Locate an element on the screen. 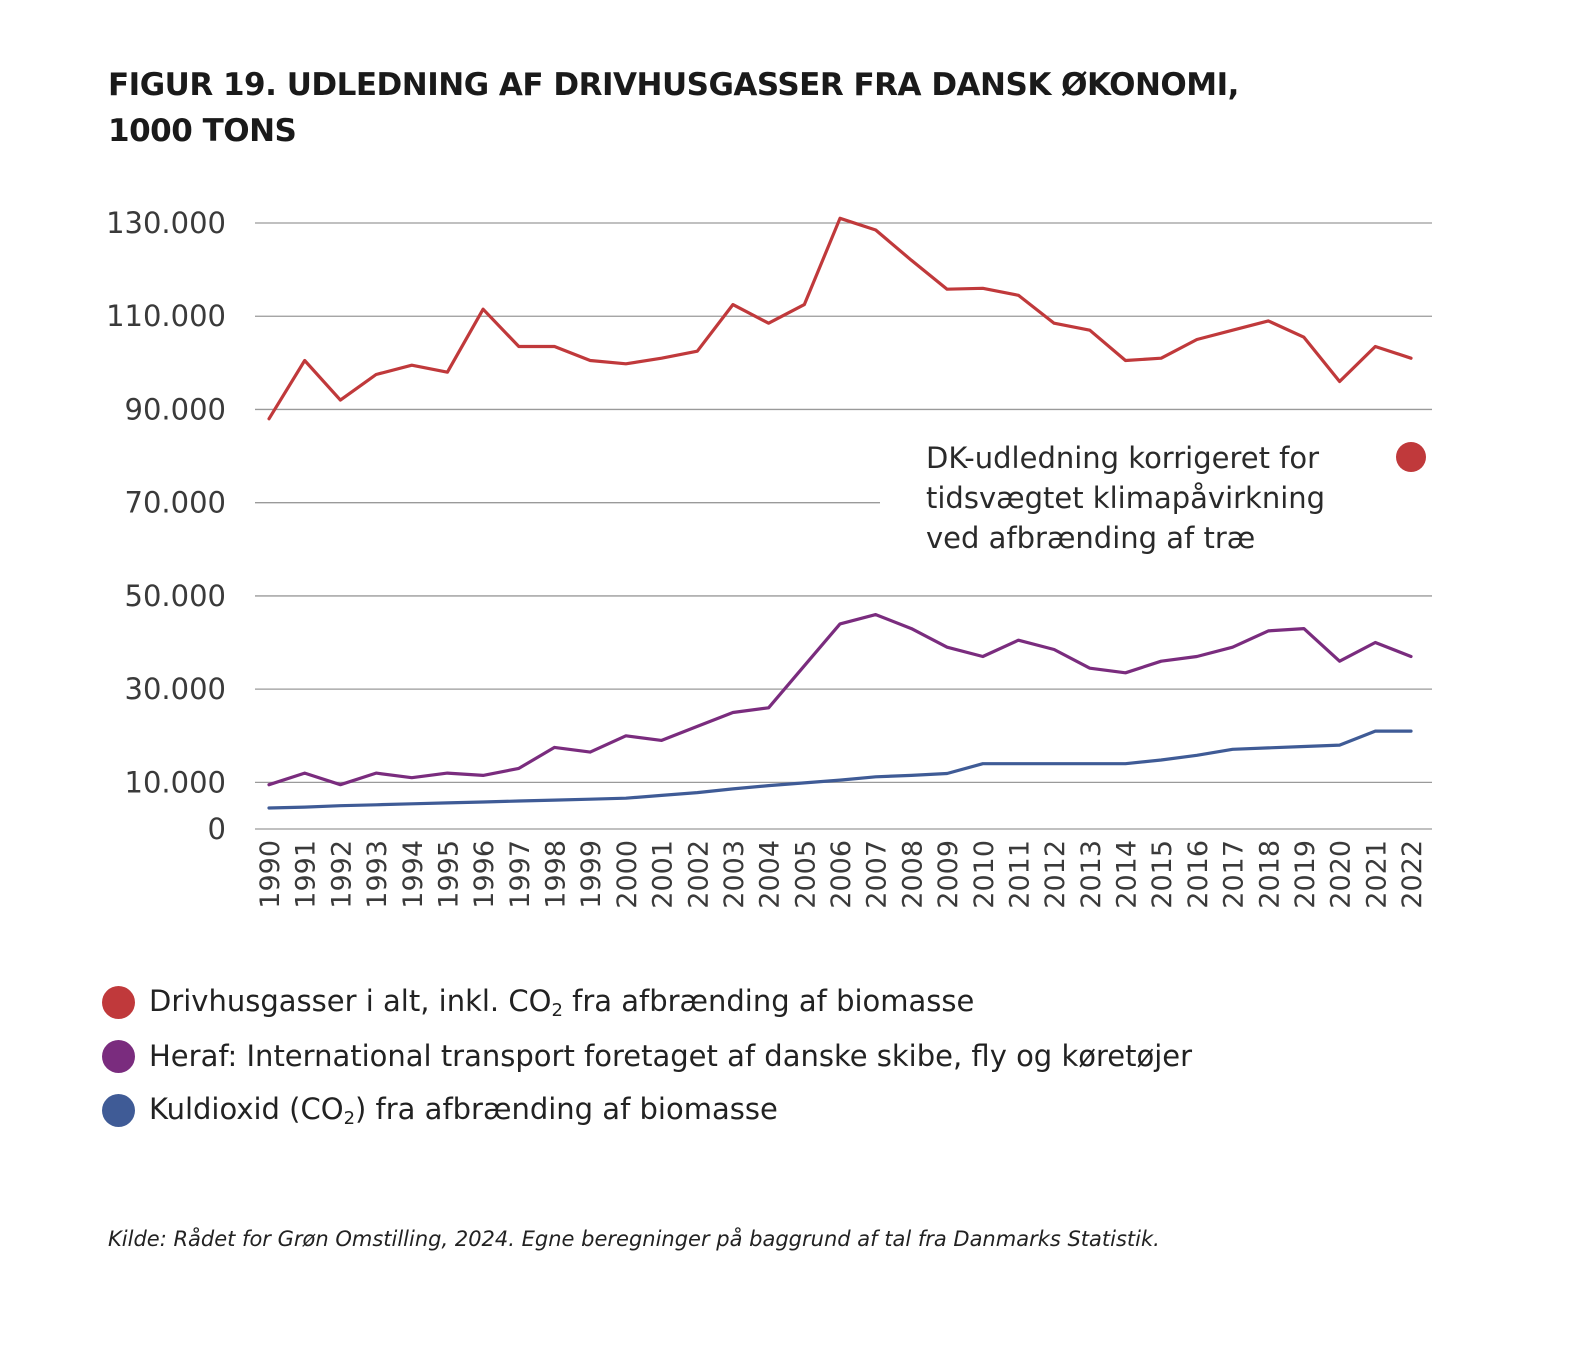 This screenshot has width=1581, height=1348. y-tick-label: 130.000 is located at coordinates (166, 223).